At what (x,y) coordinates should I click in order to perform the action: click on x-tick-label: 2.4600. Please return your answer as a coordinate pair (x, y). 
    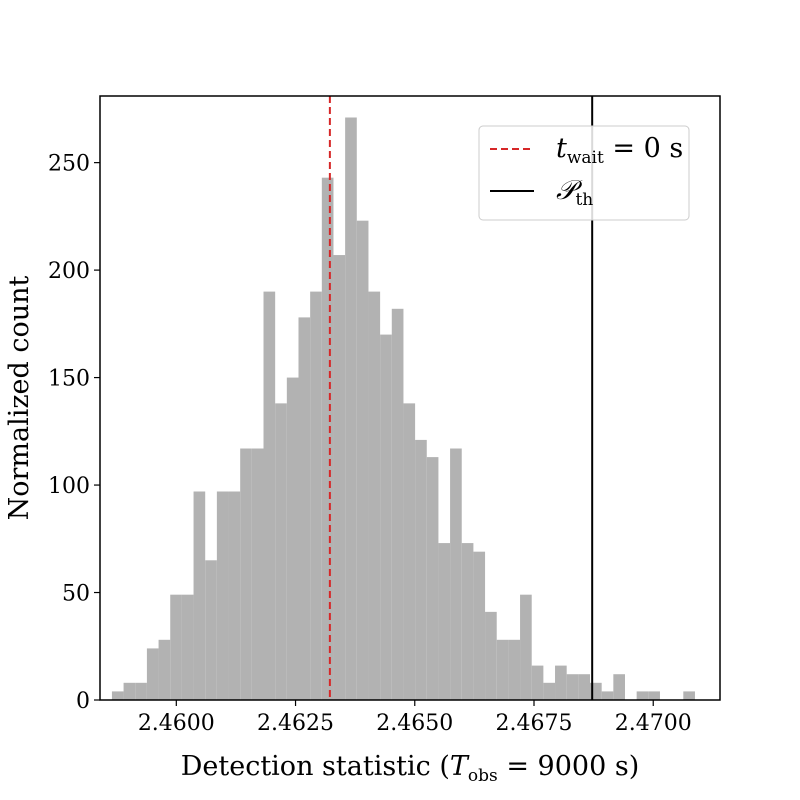
    Looking at the image, I should click on (176, 723).